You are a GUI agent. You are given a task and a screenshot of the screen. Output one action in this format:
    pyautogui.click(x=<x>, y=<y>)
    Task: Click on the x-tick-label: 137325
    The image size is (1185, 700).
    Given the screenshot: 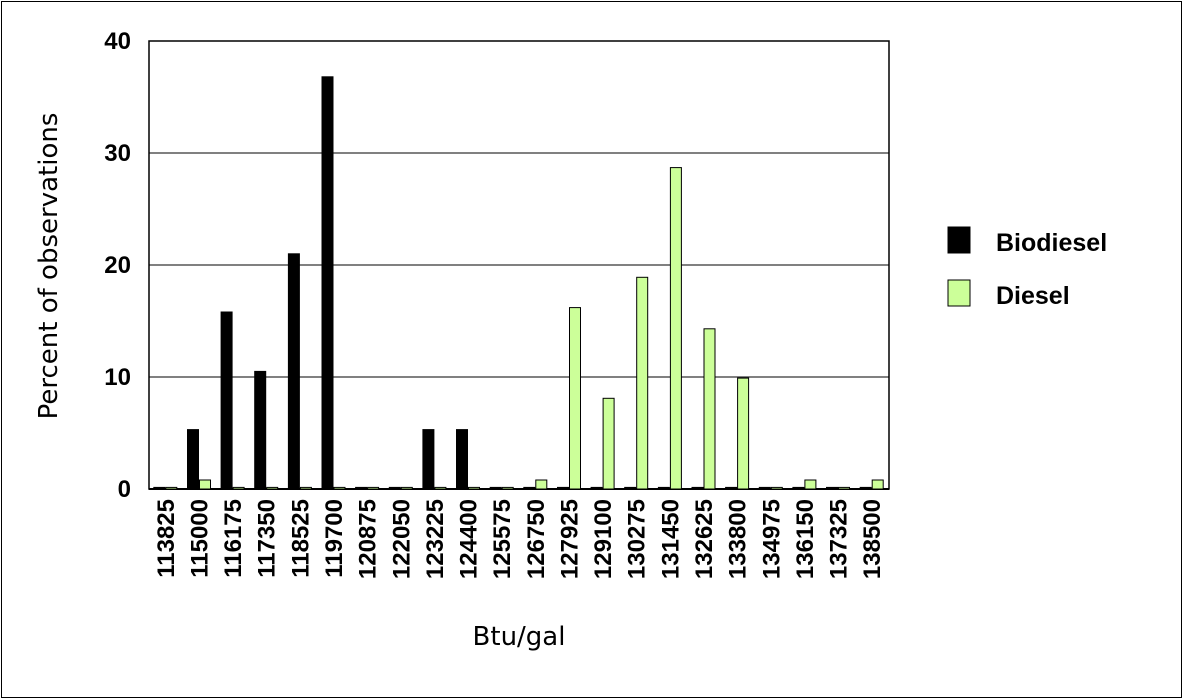 What is the action you would take?
    pyautogui.click(x=839, y=539)
    